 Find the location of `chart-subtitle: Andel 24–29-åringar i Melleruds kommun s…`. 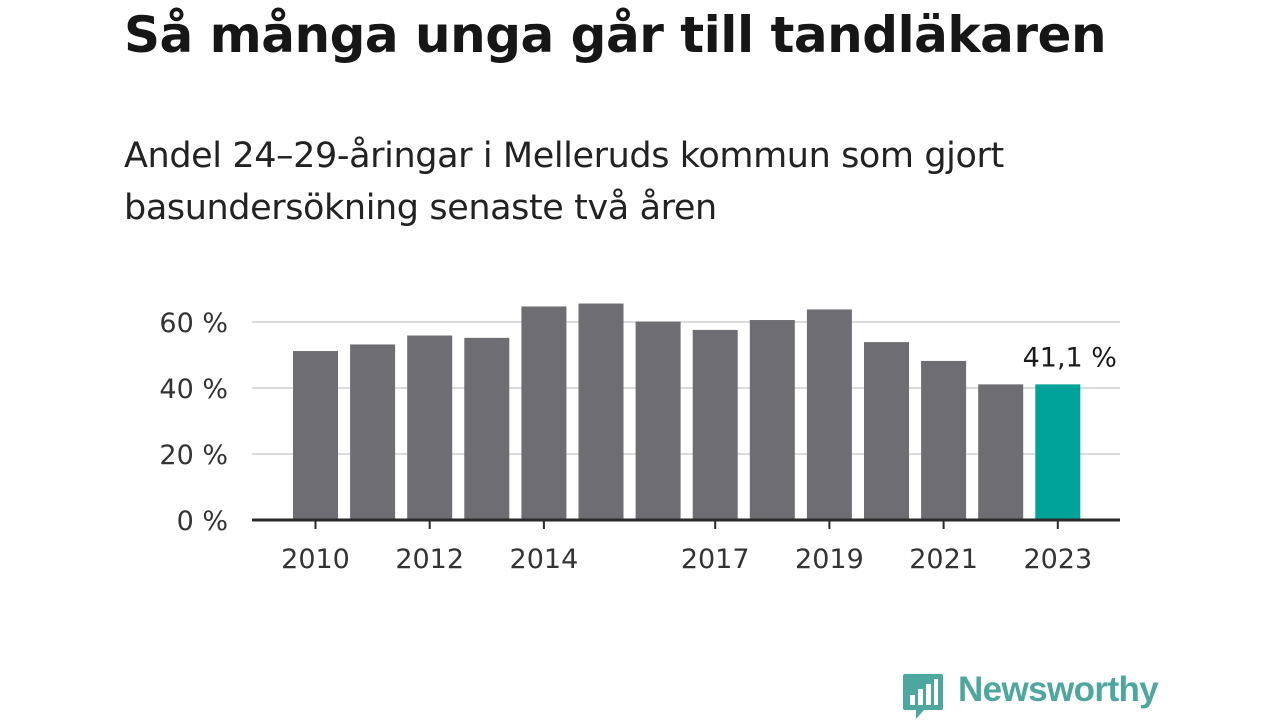

chart-subtitle: Andel 24–29-åringar i Melleruds kommun s… is located at coordinates (564, 182).